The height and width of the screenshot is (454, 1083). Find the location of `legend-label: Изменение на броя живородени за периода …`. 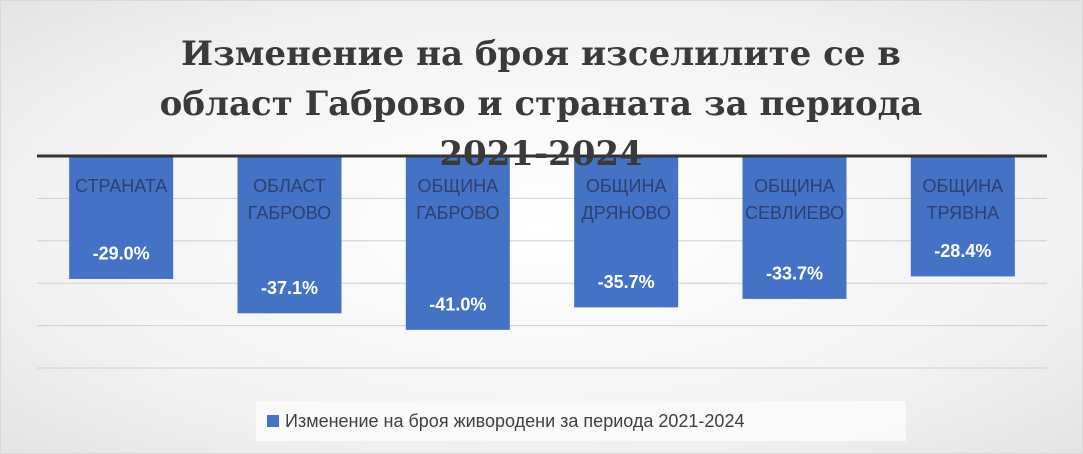

legend-label: Изменение на броя живородени за периода … is located at coordinates (514, 421).